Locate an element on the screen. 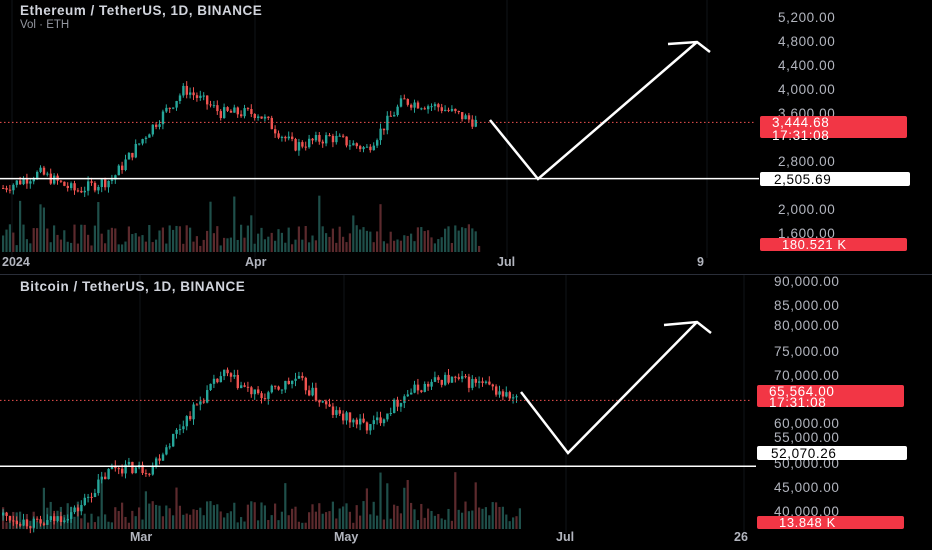  volume-tag-value: 13.848 K is located at coordinates (807, 522).